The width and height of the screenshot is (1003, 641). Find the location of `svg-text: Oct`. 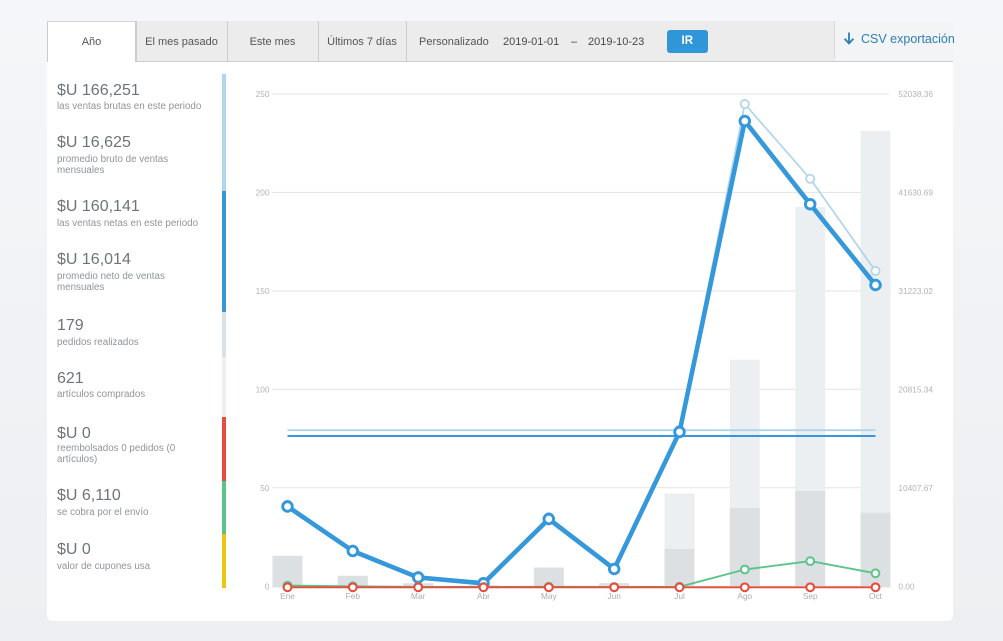

svg-text: Oct is located at coordinates (876, 596).